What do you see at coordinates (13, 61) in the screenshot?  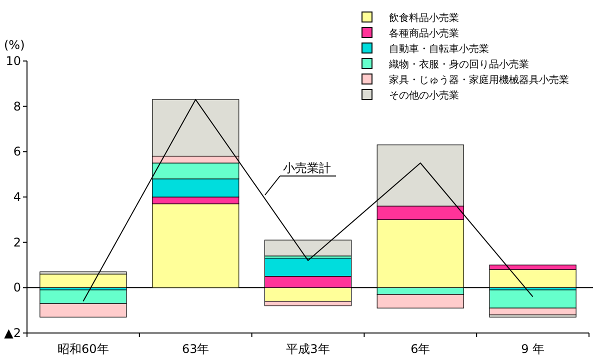 I see `y-tick-label: 10` at bounding box center [13, 61].